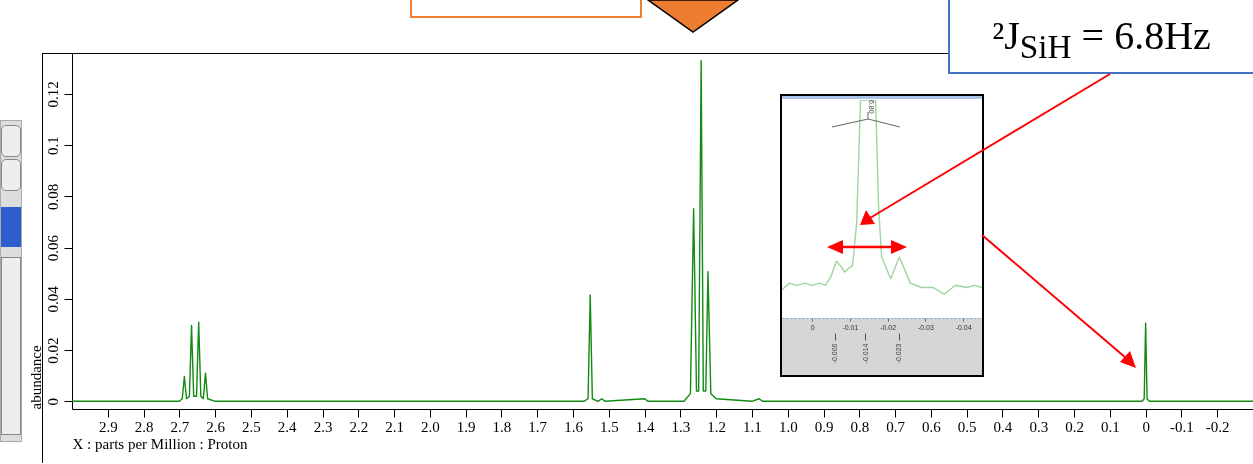  What do you see at coordinates (1217, 426) in the screenshot?
I see `x-tick-label: -0.2` at bounding box center [1217, 426].